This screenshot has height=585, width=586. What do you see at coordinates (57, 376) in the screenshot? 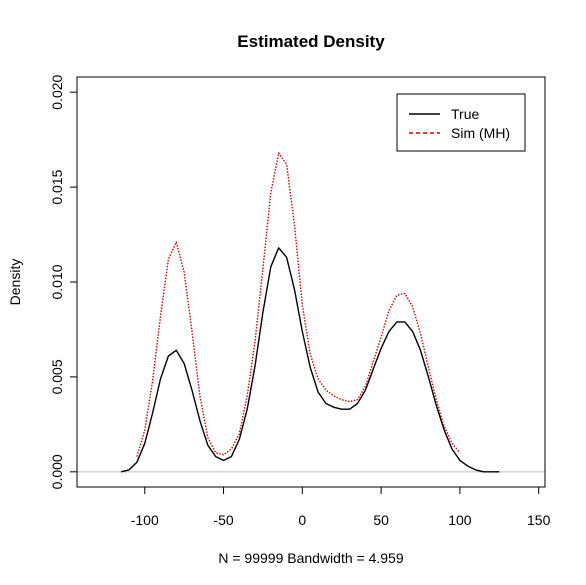
I see `y-tick-label: 0.005` at bounding box center [57, 376].